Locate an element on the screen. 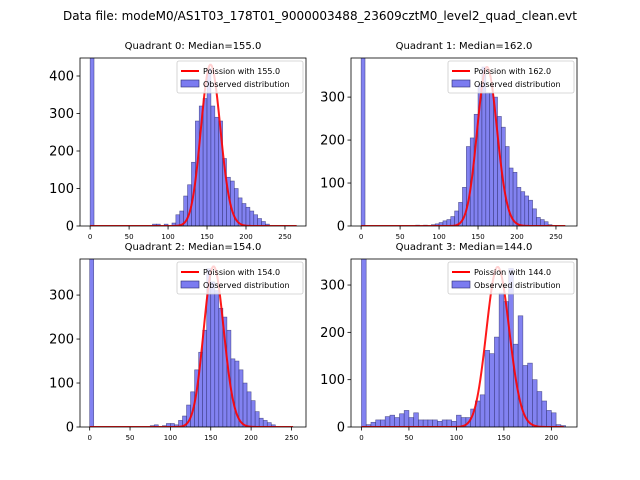 The image size is (640, 480). legend-label: Poission with 162.0 is located at coordinates (512, 71).